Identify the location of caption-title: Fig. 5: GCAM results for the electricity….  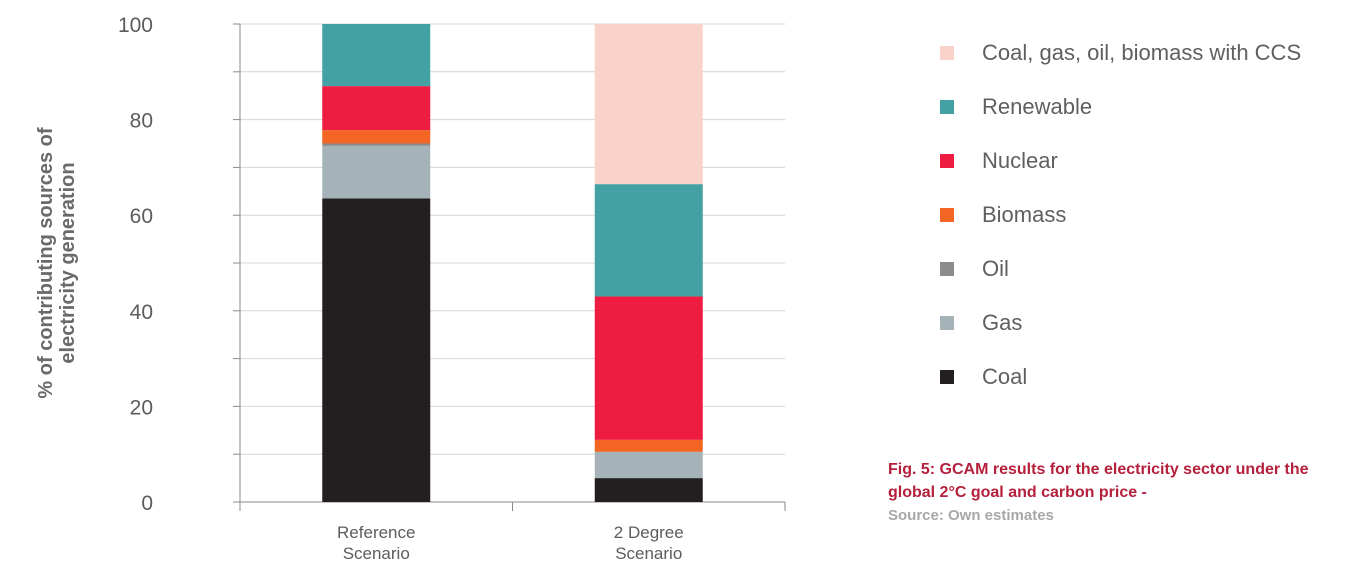
(1098, 481).